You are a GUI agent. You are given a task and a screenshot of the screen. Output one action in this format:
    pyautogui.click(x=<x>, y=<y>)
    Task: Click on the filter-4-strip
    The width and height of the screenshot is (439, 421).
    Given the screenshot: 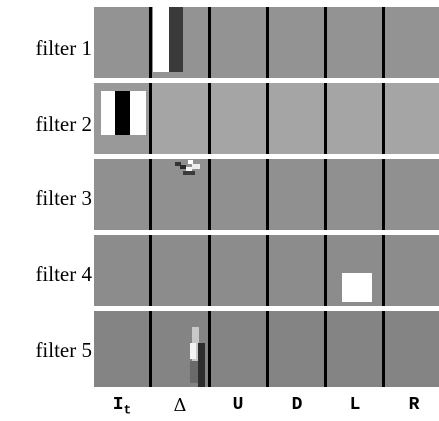 What is the action you would take?
    pyautogui.click(x=266, y=270)
    